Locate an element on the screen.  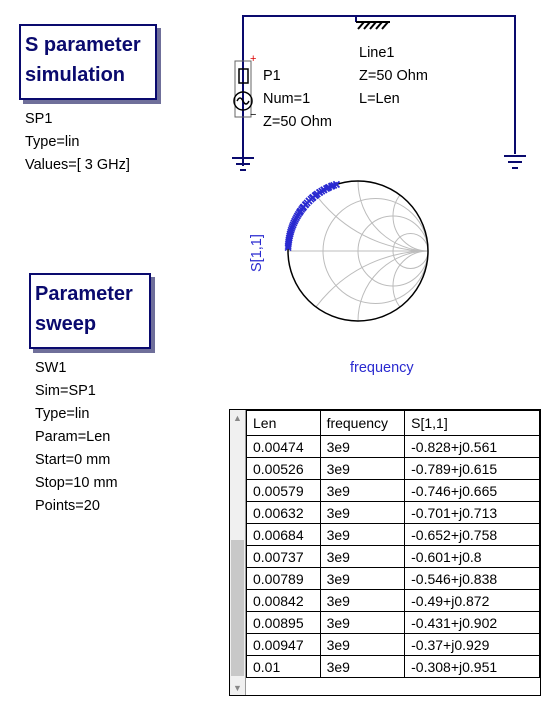
sw-block-title-line2: sweep is located at coordinates (66, 324).